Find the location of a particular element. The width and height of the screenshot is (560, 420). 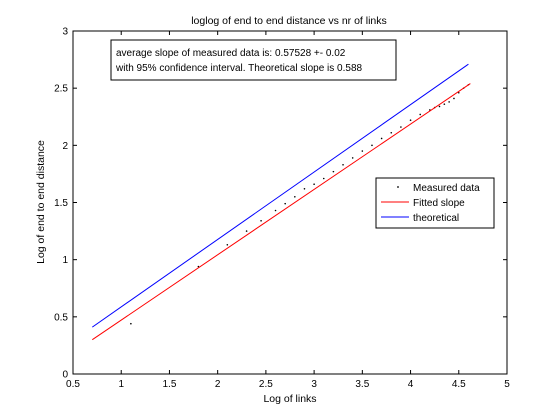

x-tick-label: 4.5 is located at coordinates (459, 384).